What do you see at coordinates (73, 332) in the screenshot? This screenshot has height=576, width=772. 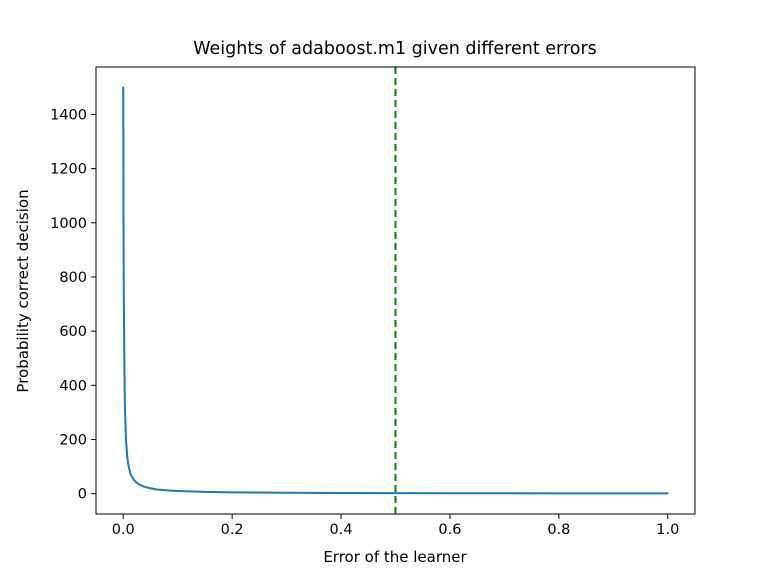 I see `y-tick-label: 600` at bounding box center [73, 332].